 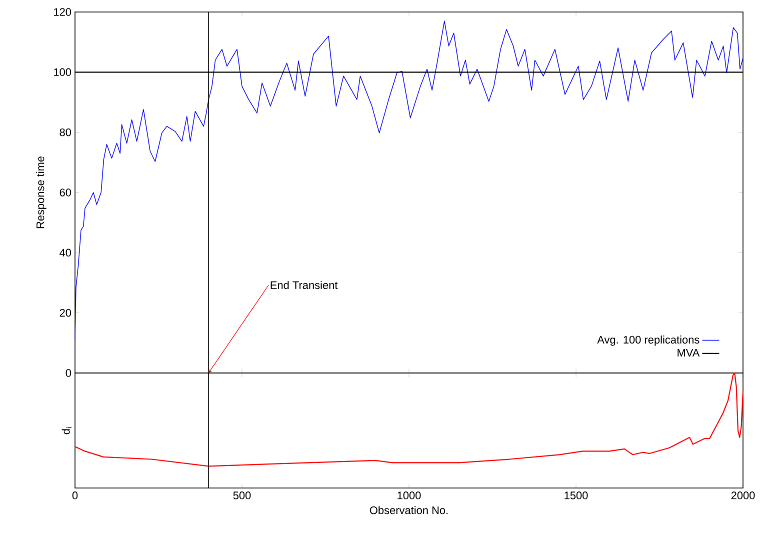 I want to click on x-tick-label: 2000, so click(x=743, y=496).